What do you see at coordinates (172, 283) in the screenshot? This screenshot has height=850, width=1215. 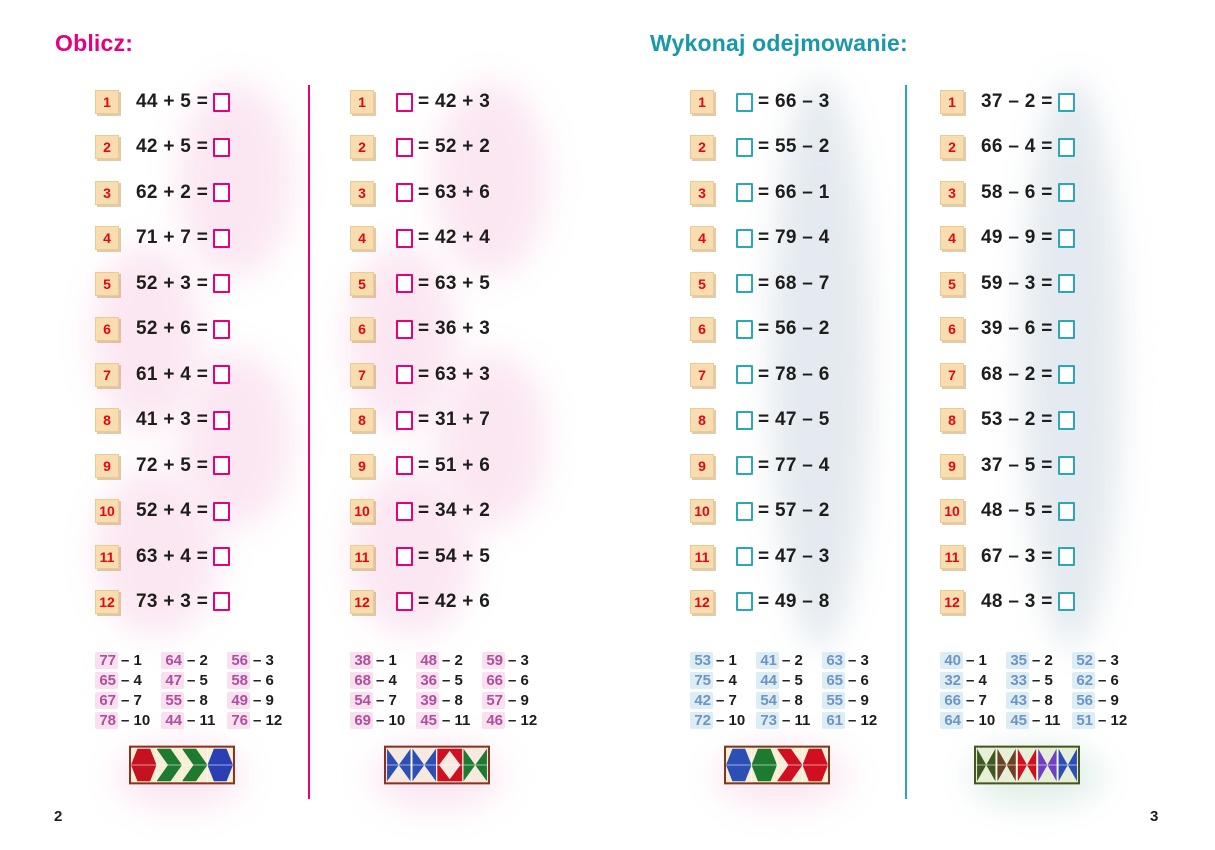 I see `equation-text: 52 + 3 =` at bounding box center [172, 283].